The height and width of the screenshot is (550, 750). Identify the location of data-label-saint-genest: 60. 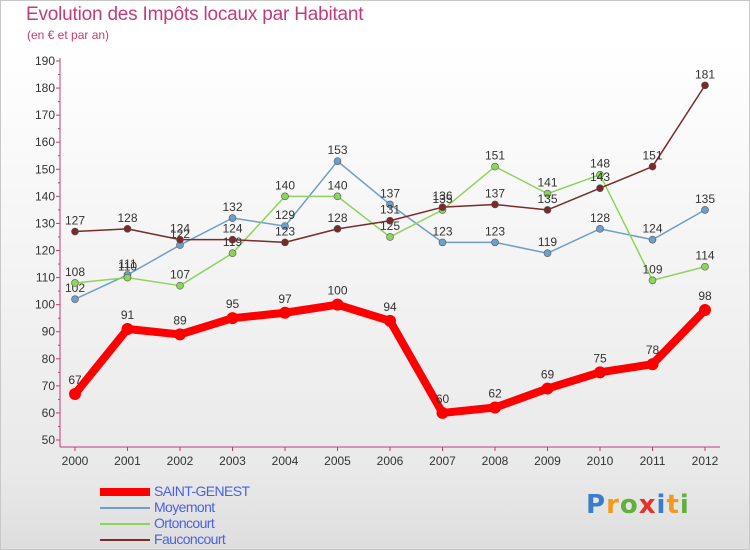
(443, 399).